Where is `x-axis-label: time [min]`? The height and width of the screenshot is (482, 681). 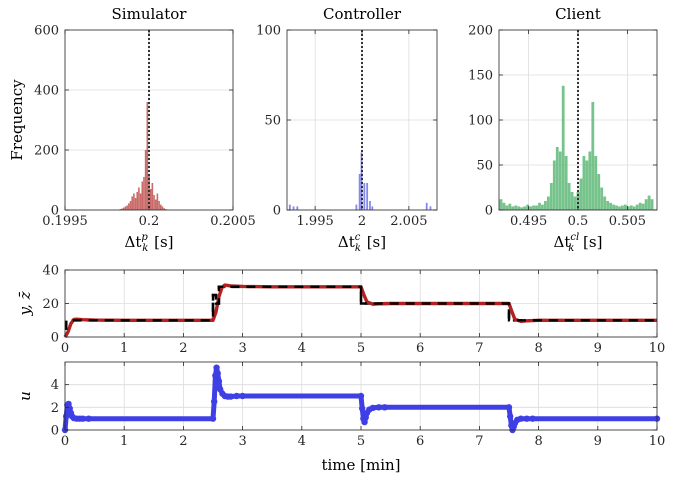 x-axis-label: time [min] is located at coordinates (360, 465).